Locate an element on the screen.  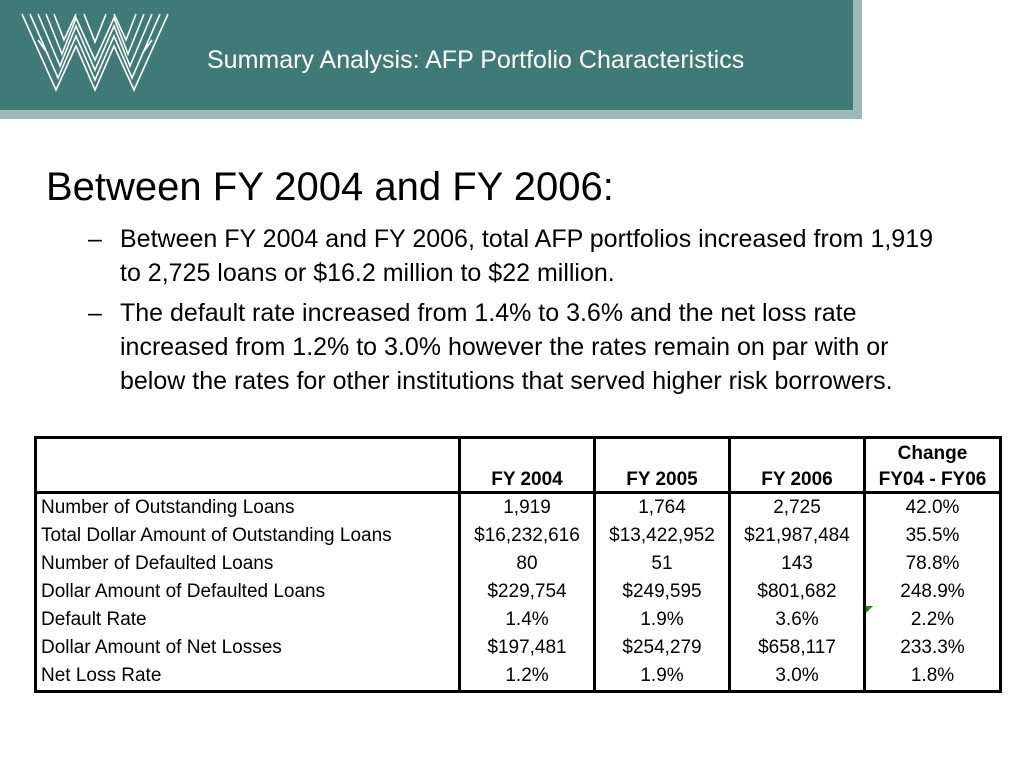
section-heading: Between FY 2004 and FY 2006: is located at coordinates (330, 187).